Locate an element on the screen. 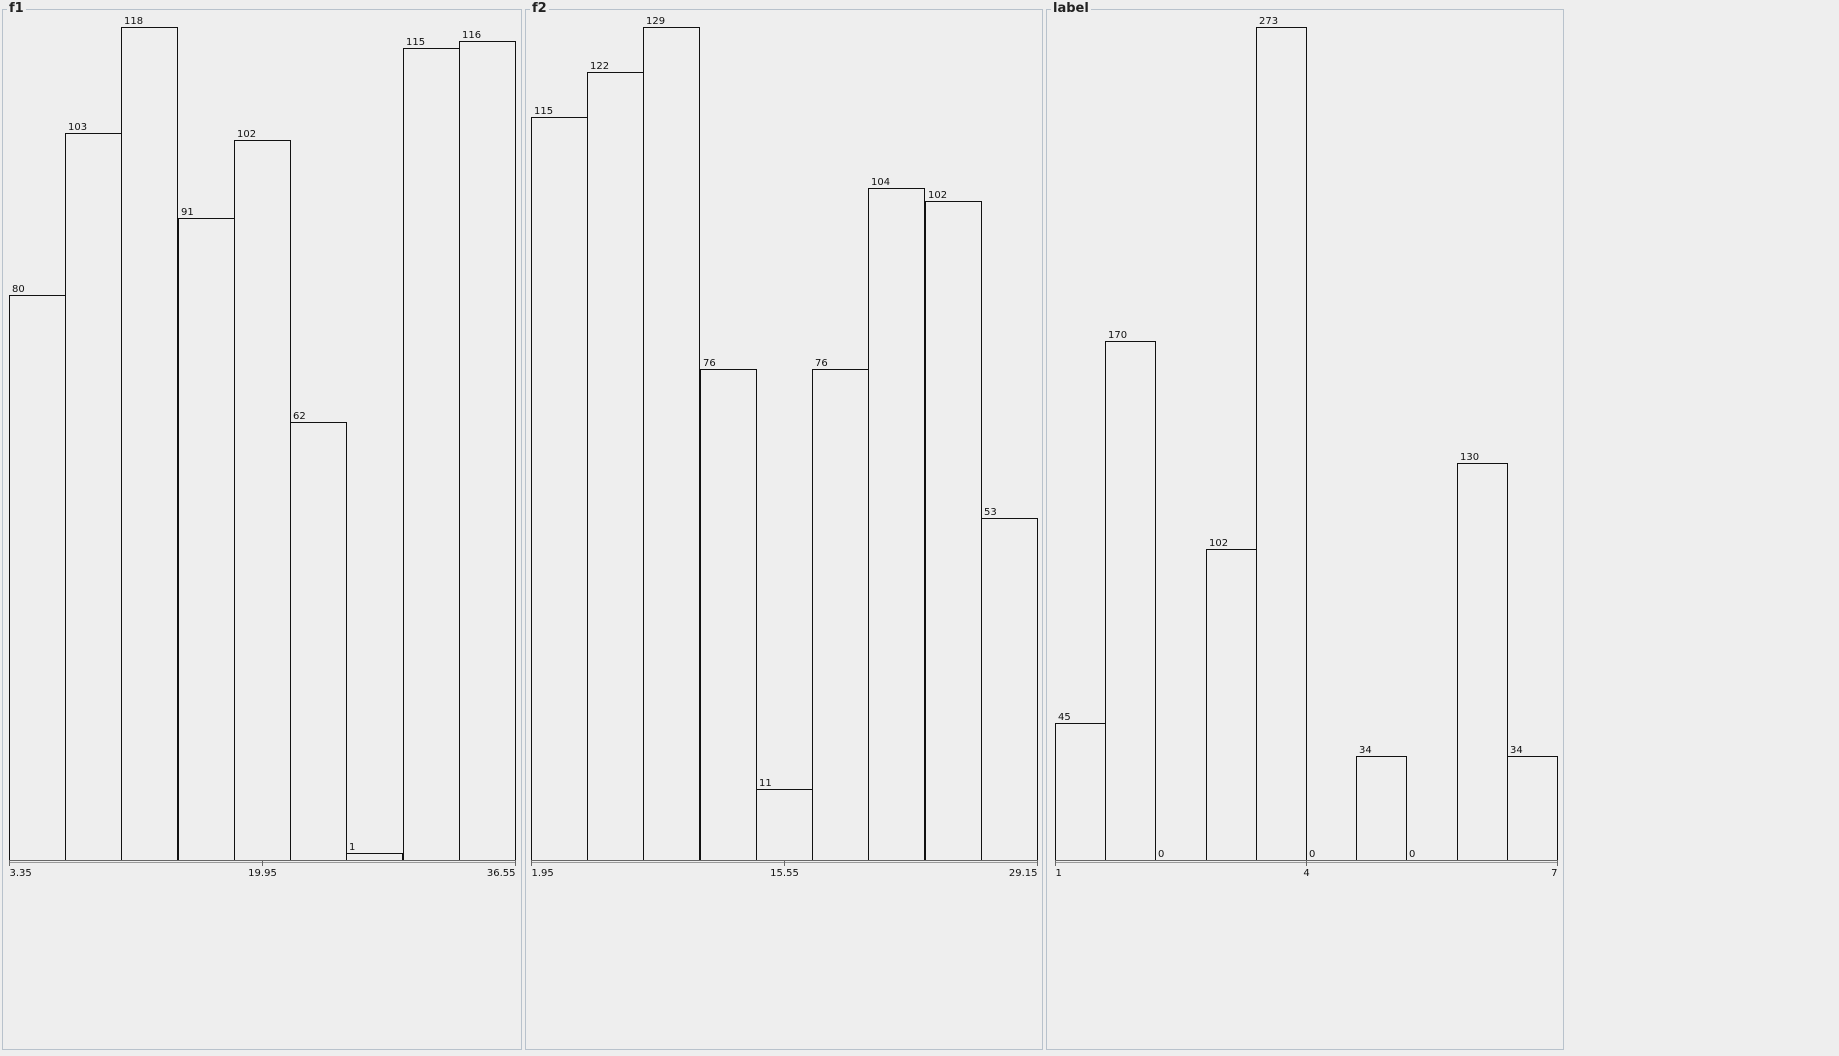 Image resolution: width=1839 pixels, height=1056 pixels. count-label: 62 is located at coordinates (299, 416).